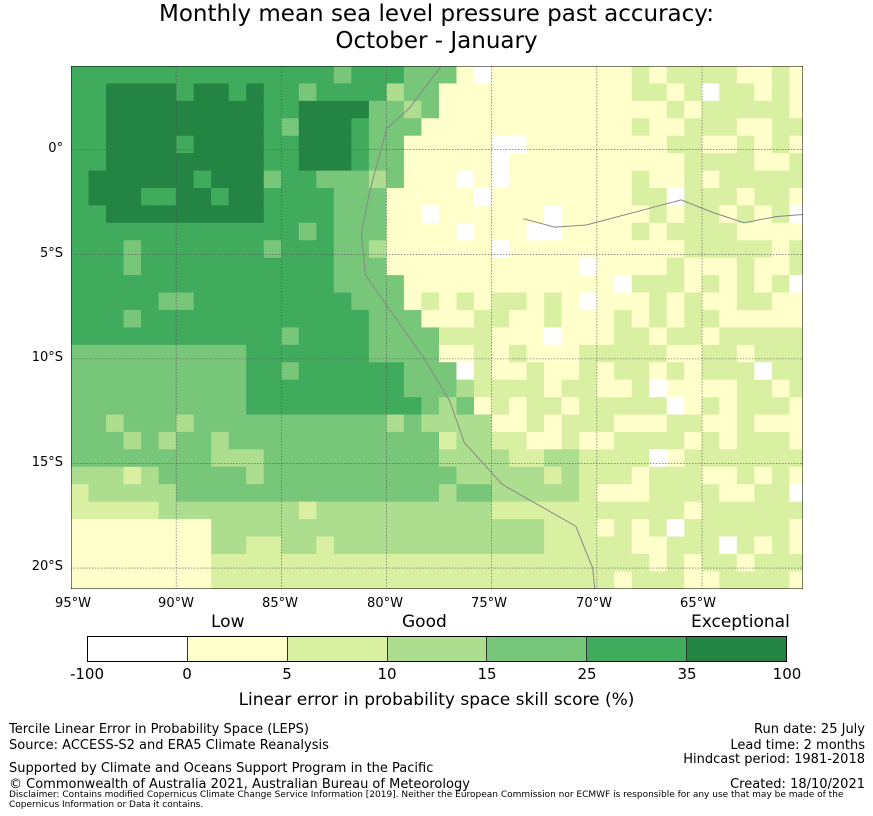 The image size is (873, 816). I want to click on x-tick-label: 65°W, so click(698, 603).